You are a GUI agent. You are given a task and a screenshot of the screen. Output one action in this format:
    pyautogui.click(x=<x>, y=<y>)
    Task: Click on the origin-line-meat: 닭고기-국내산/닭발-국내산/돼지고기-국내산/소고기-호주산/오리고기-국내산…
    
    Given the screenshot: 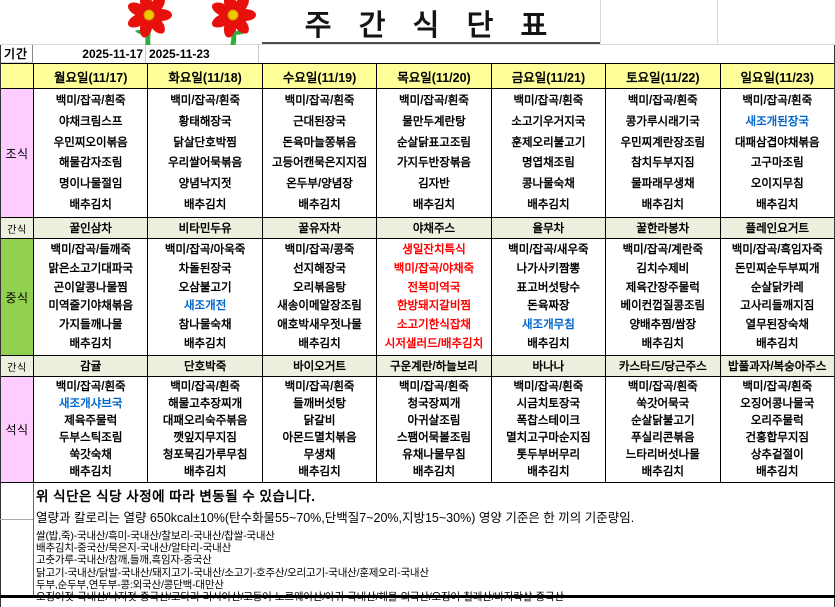 What is the action you would take?
    pyautogui.click(x=232, y=572)
    